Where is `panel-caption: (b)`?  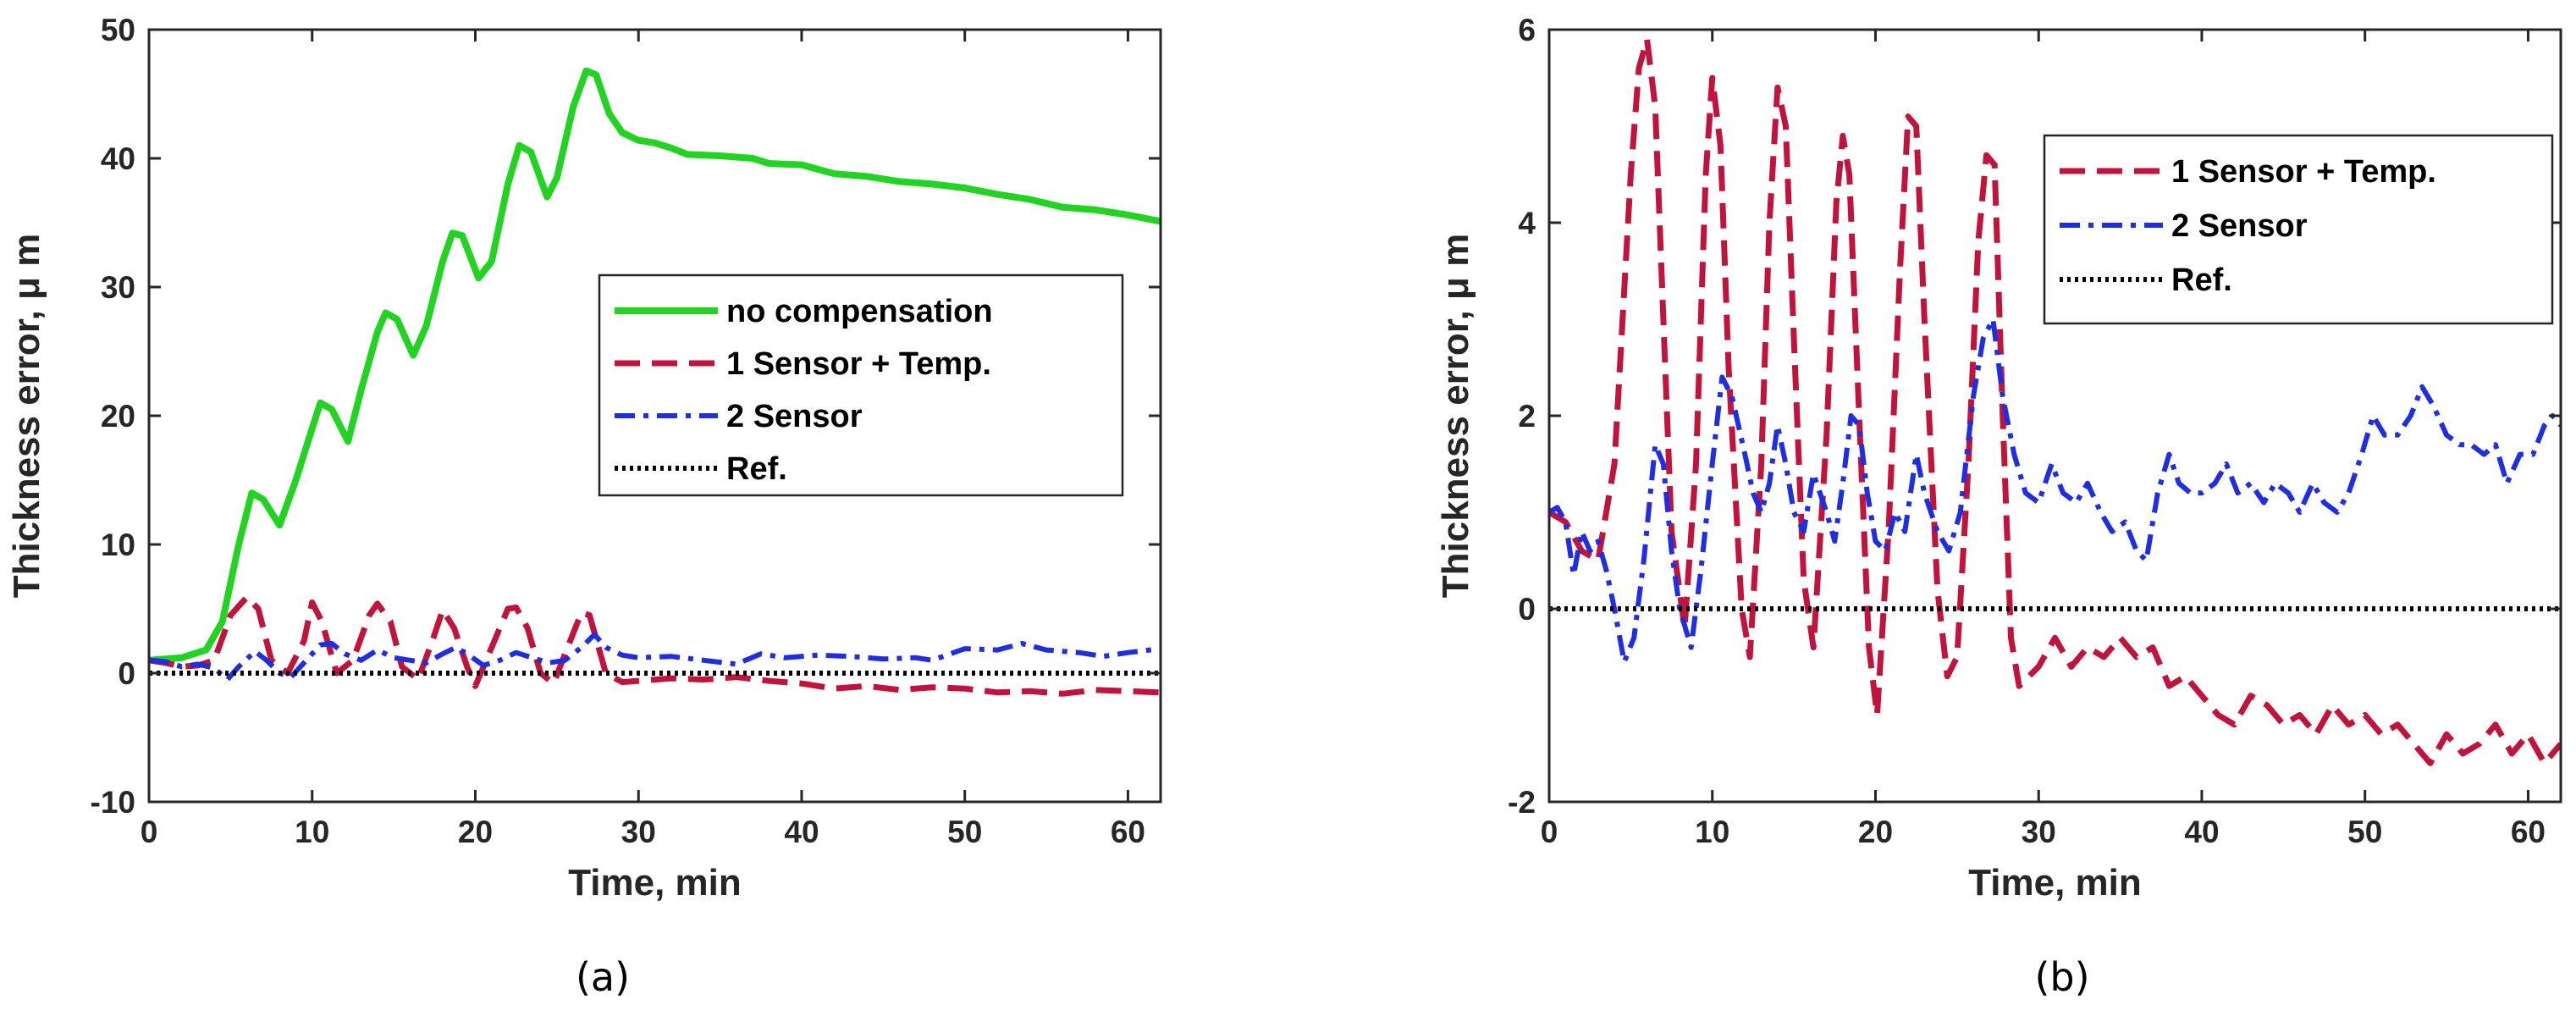 panel-caption: (b) is located at coordinates (2062, 977).